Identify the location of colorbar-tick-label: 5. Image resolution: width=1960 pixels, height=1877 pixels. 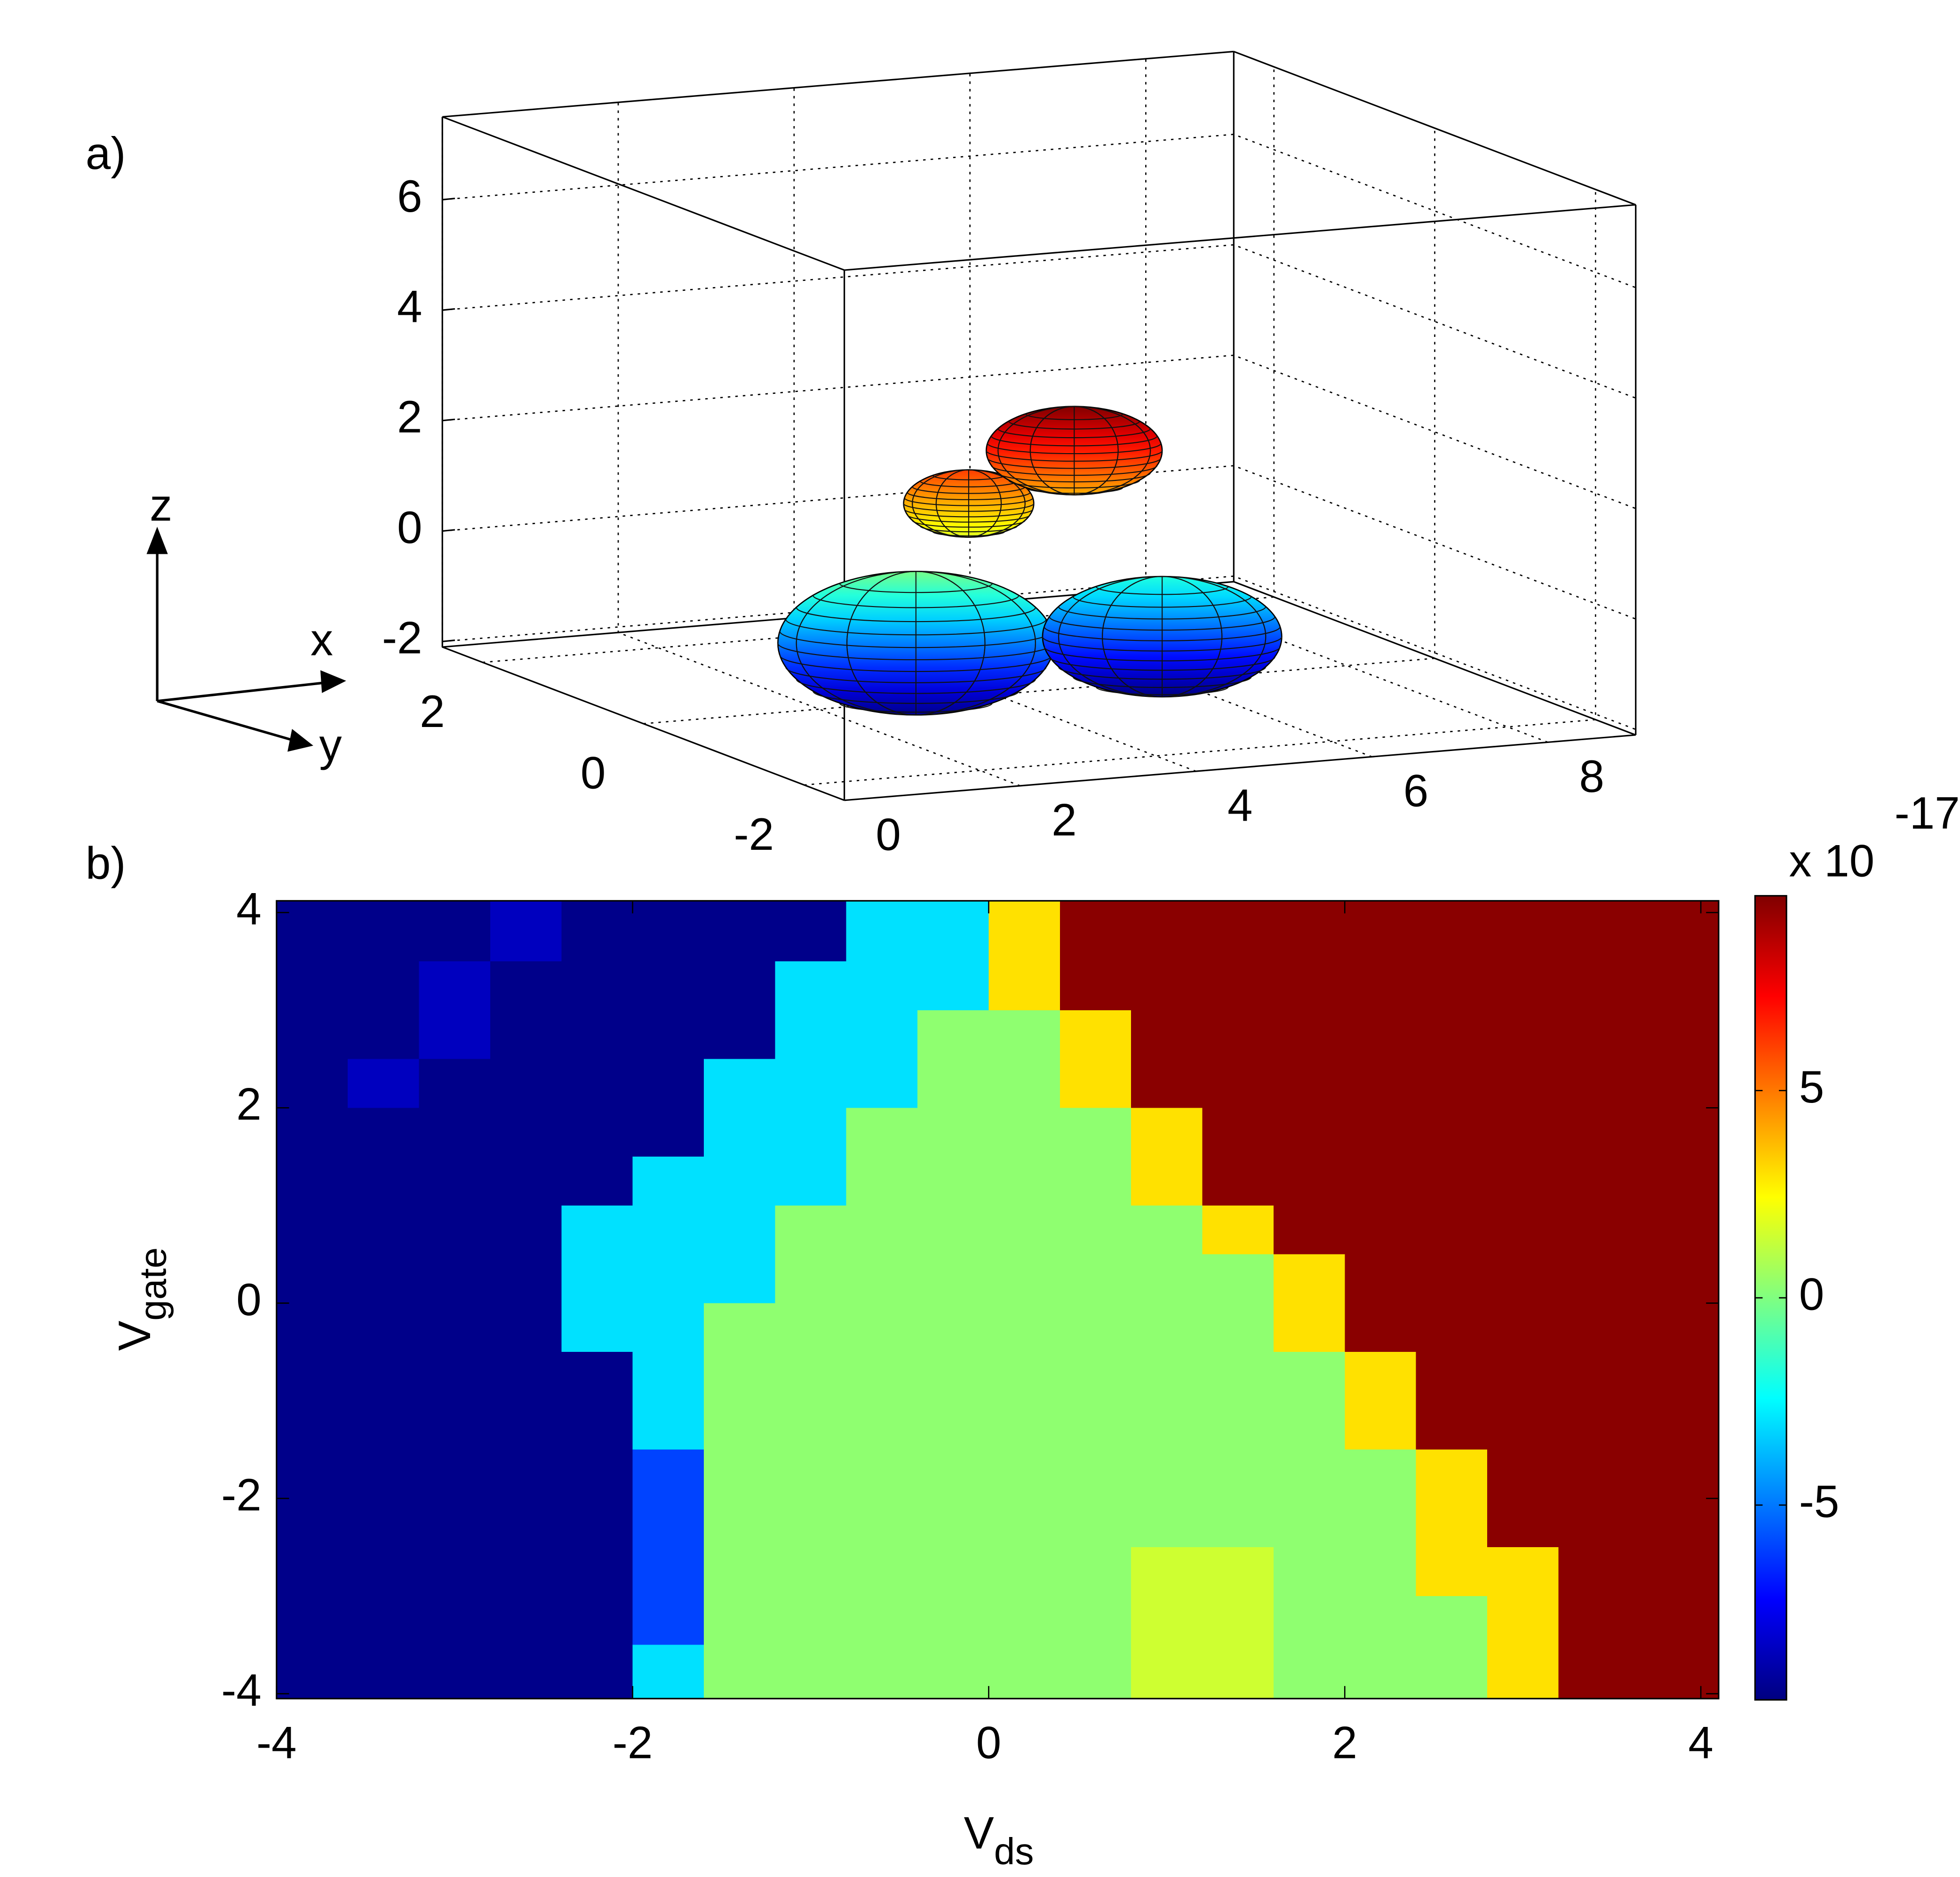
(1811, 1087).